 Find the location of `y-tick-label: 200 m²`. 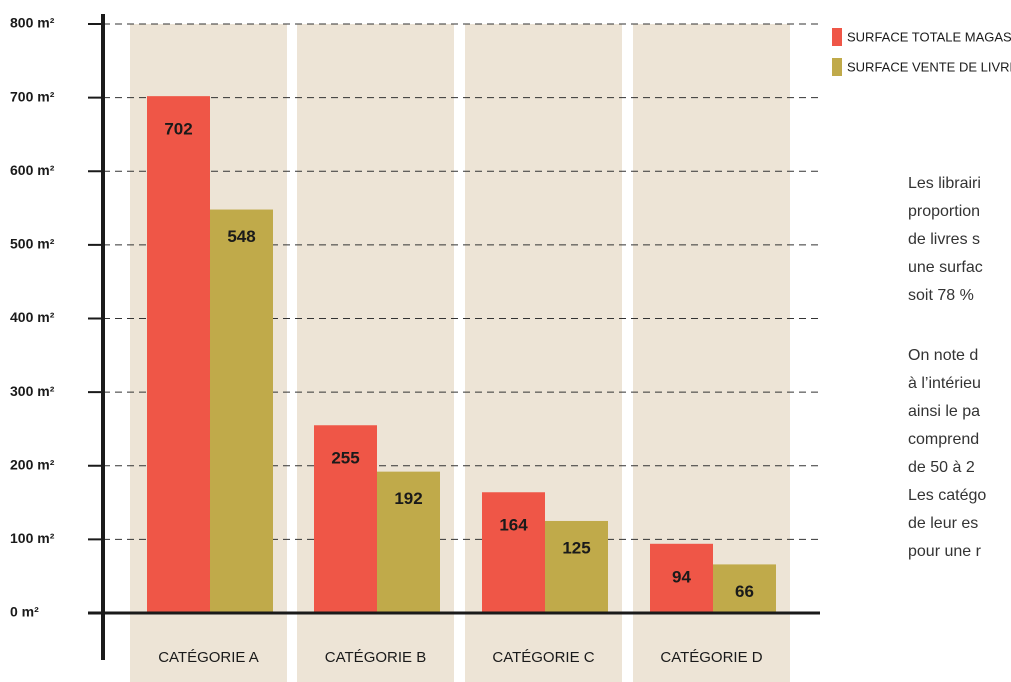

y-tick-label: 200 m² is located at coordinates (32, 464).